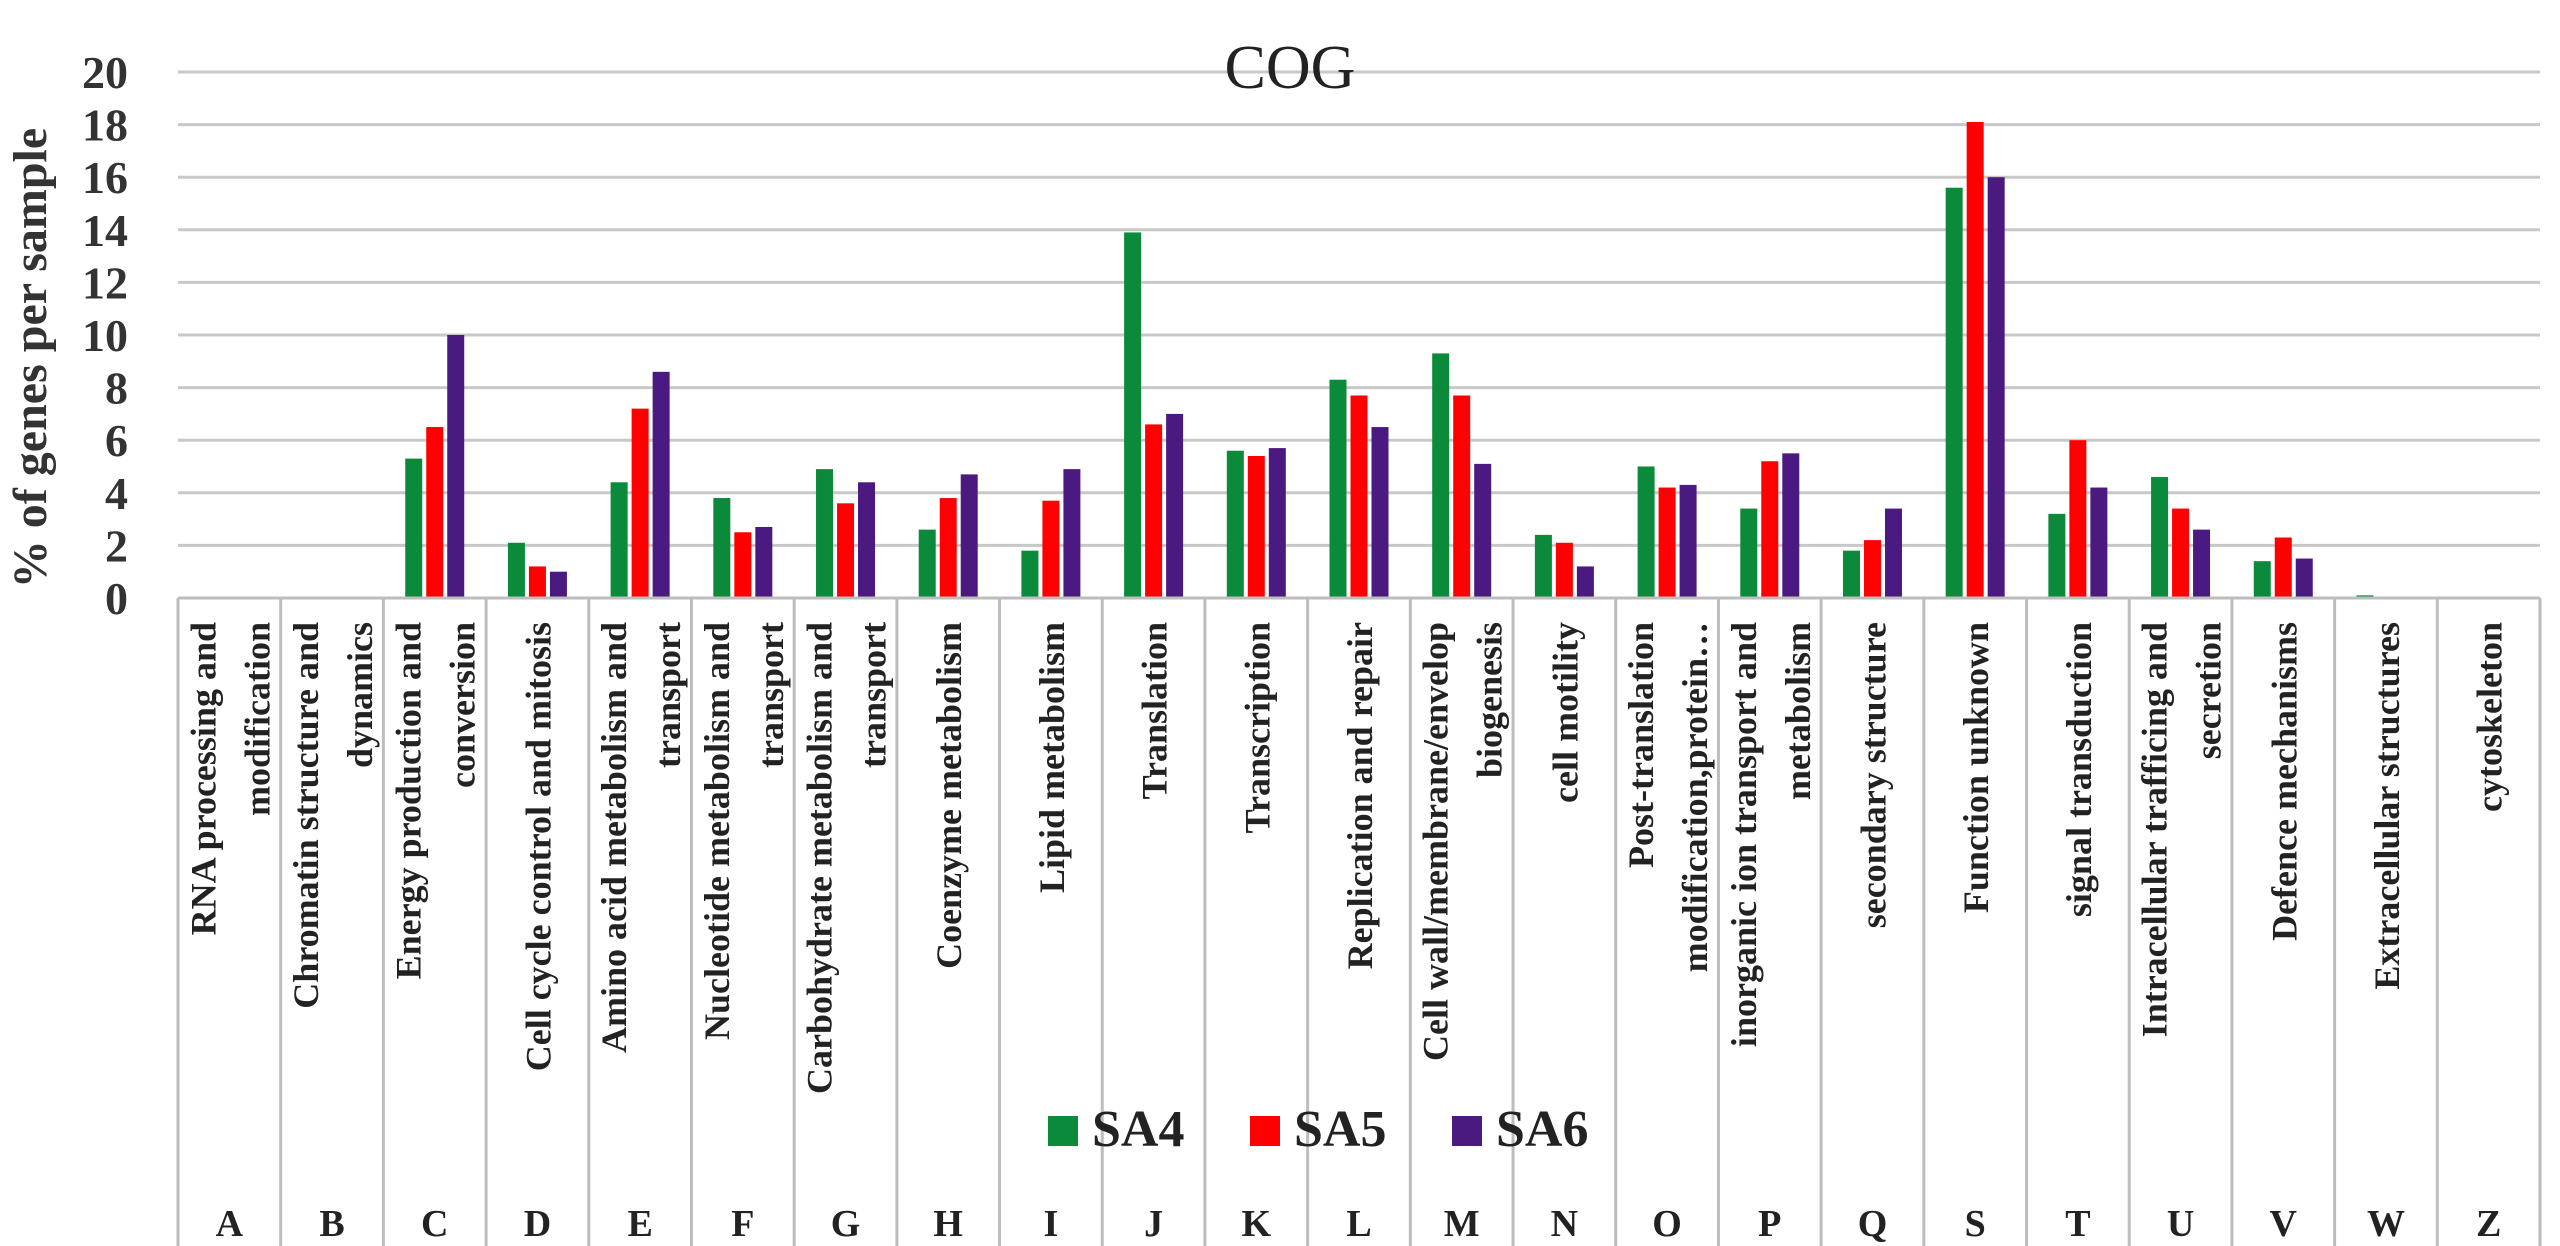 Image resolution: width=2560 pixels, height=1246 pixels. I want to click on chart-title: COG, so click(1290, 68).